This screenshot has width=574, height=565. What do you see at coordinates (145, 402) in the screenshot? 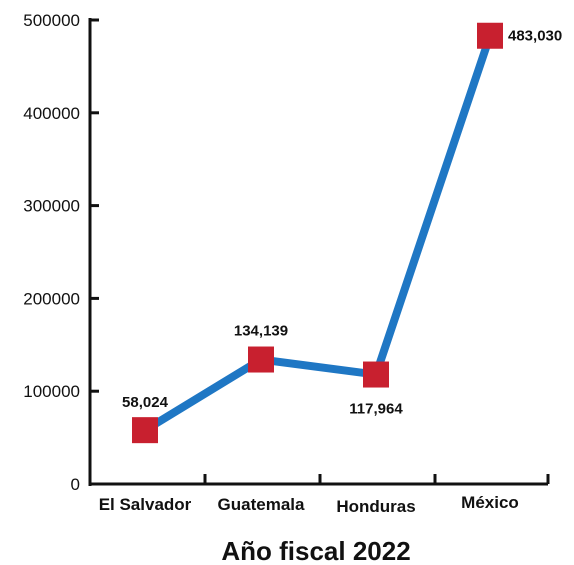
I see `data-label: 58,024` at bounding box center [145, 402].